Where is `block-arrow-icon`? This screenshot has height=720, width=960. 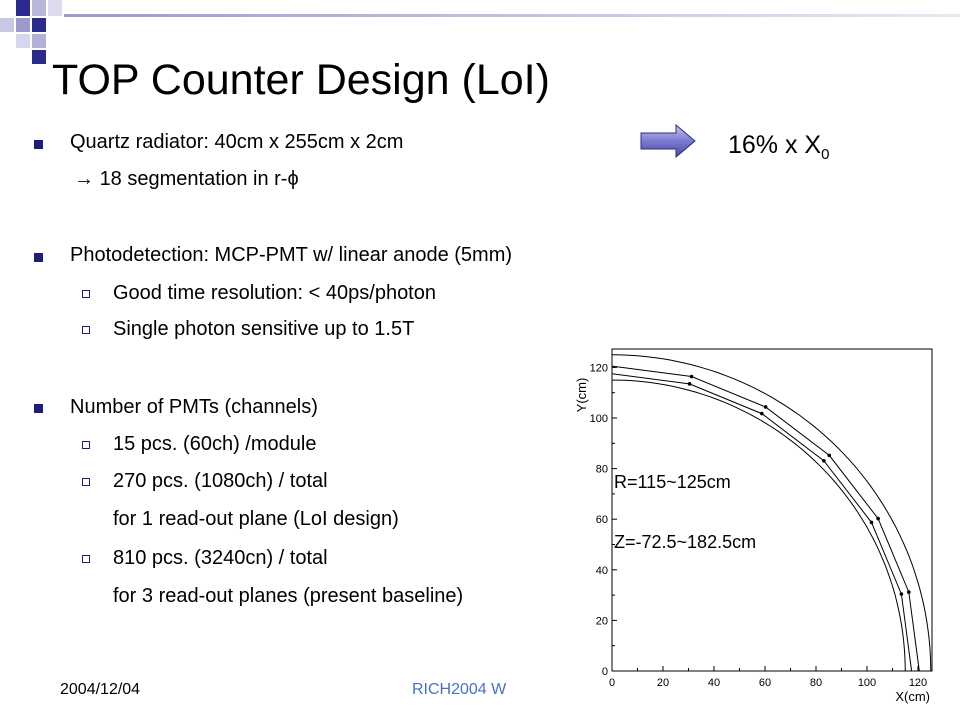 block-arrow-icon is located at coordinates (668, 141).